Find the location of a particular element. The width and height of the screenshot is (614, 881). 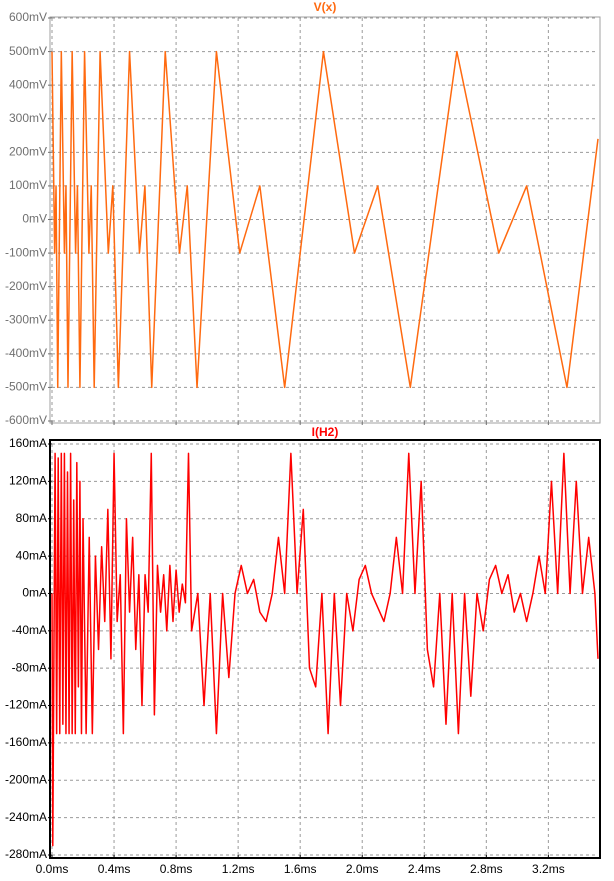

y-tick-label: -100mV is located at coordinates (26, 252).